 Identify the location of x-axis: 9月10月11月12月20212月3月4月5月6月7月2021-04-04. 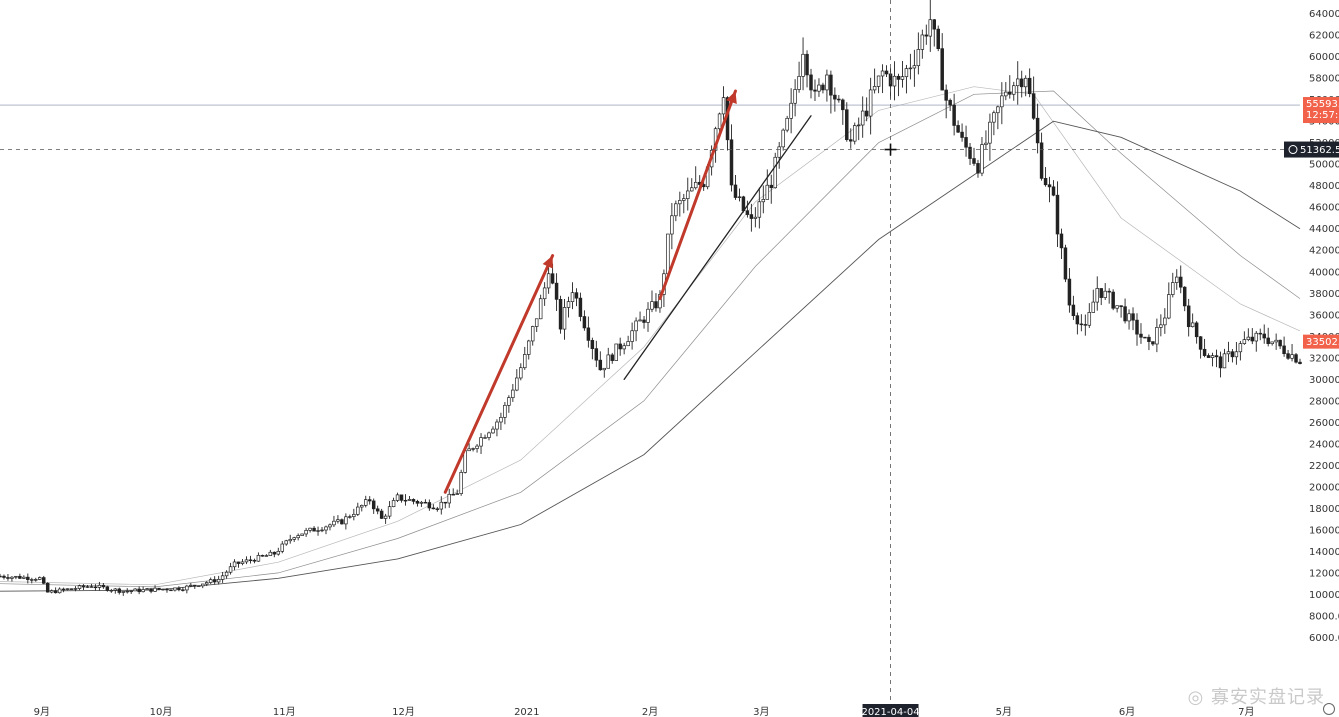
(644, 710).